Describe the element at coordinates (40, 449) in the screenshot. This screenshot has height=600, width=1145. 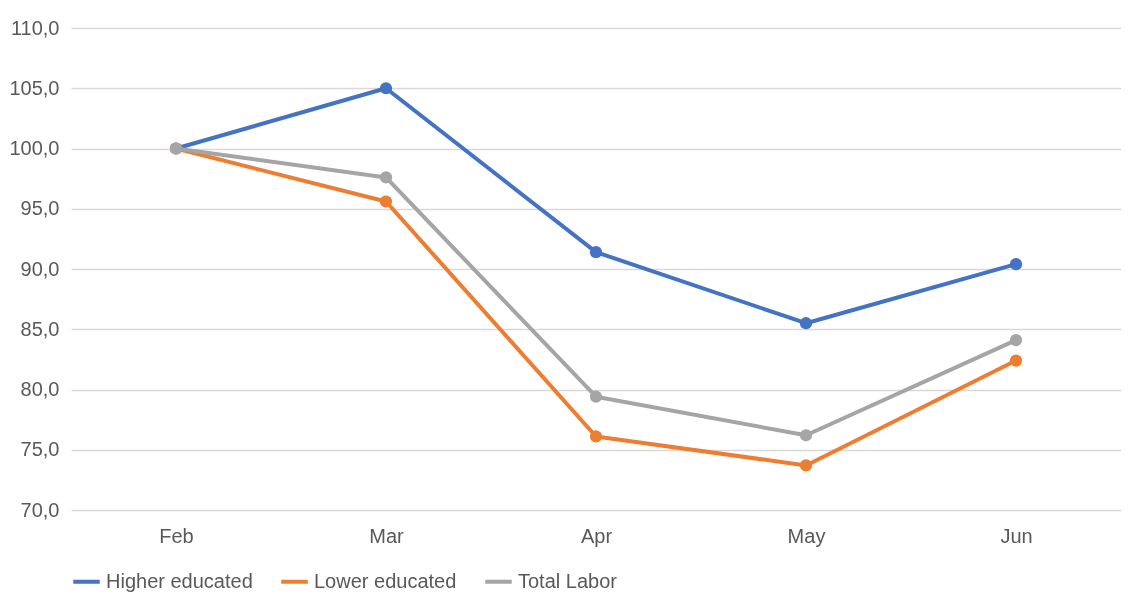
I see `y-tick-label: 75,0` at that location.